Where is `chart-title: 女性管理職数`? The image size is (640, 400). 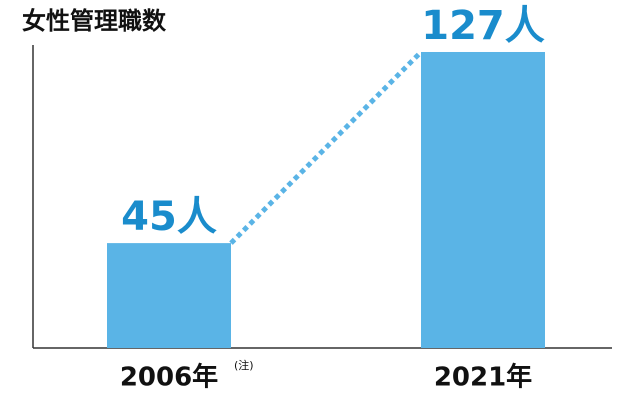
chart-title: 女性管理職数 is located at coordinates (94, 21).